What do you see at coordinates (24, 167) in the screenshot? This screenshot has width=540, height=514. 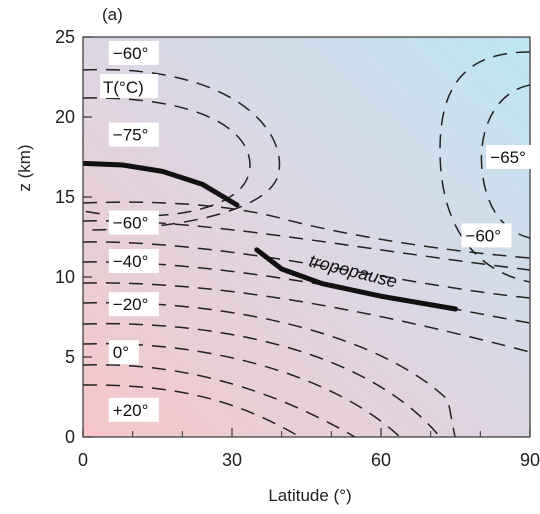 I see `y-axis-label: z (km)` at bounding box center [24, 167].